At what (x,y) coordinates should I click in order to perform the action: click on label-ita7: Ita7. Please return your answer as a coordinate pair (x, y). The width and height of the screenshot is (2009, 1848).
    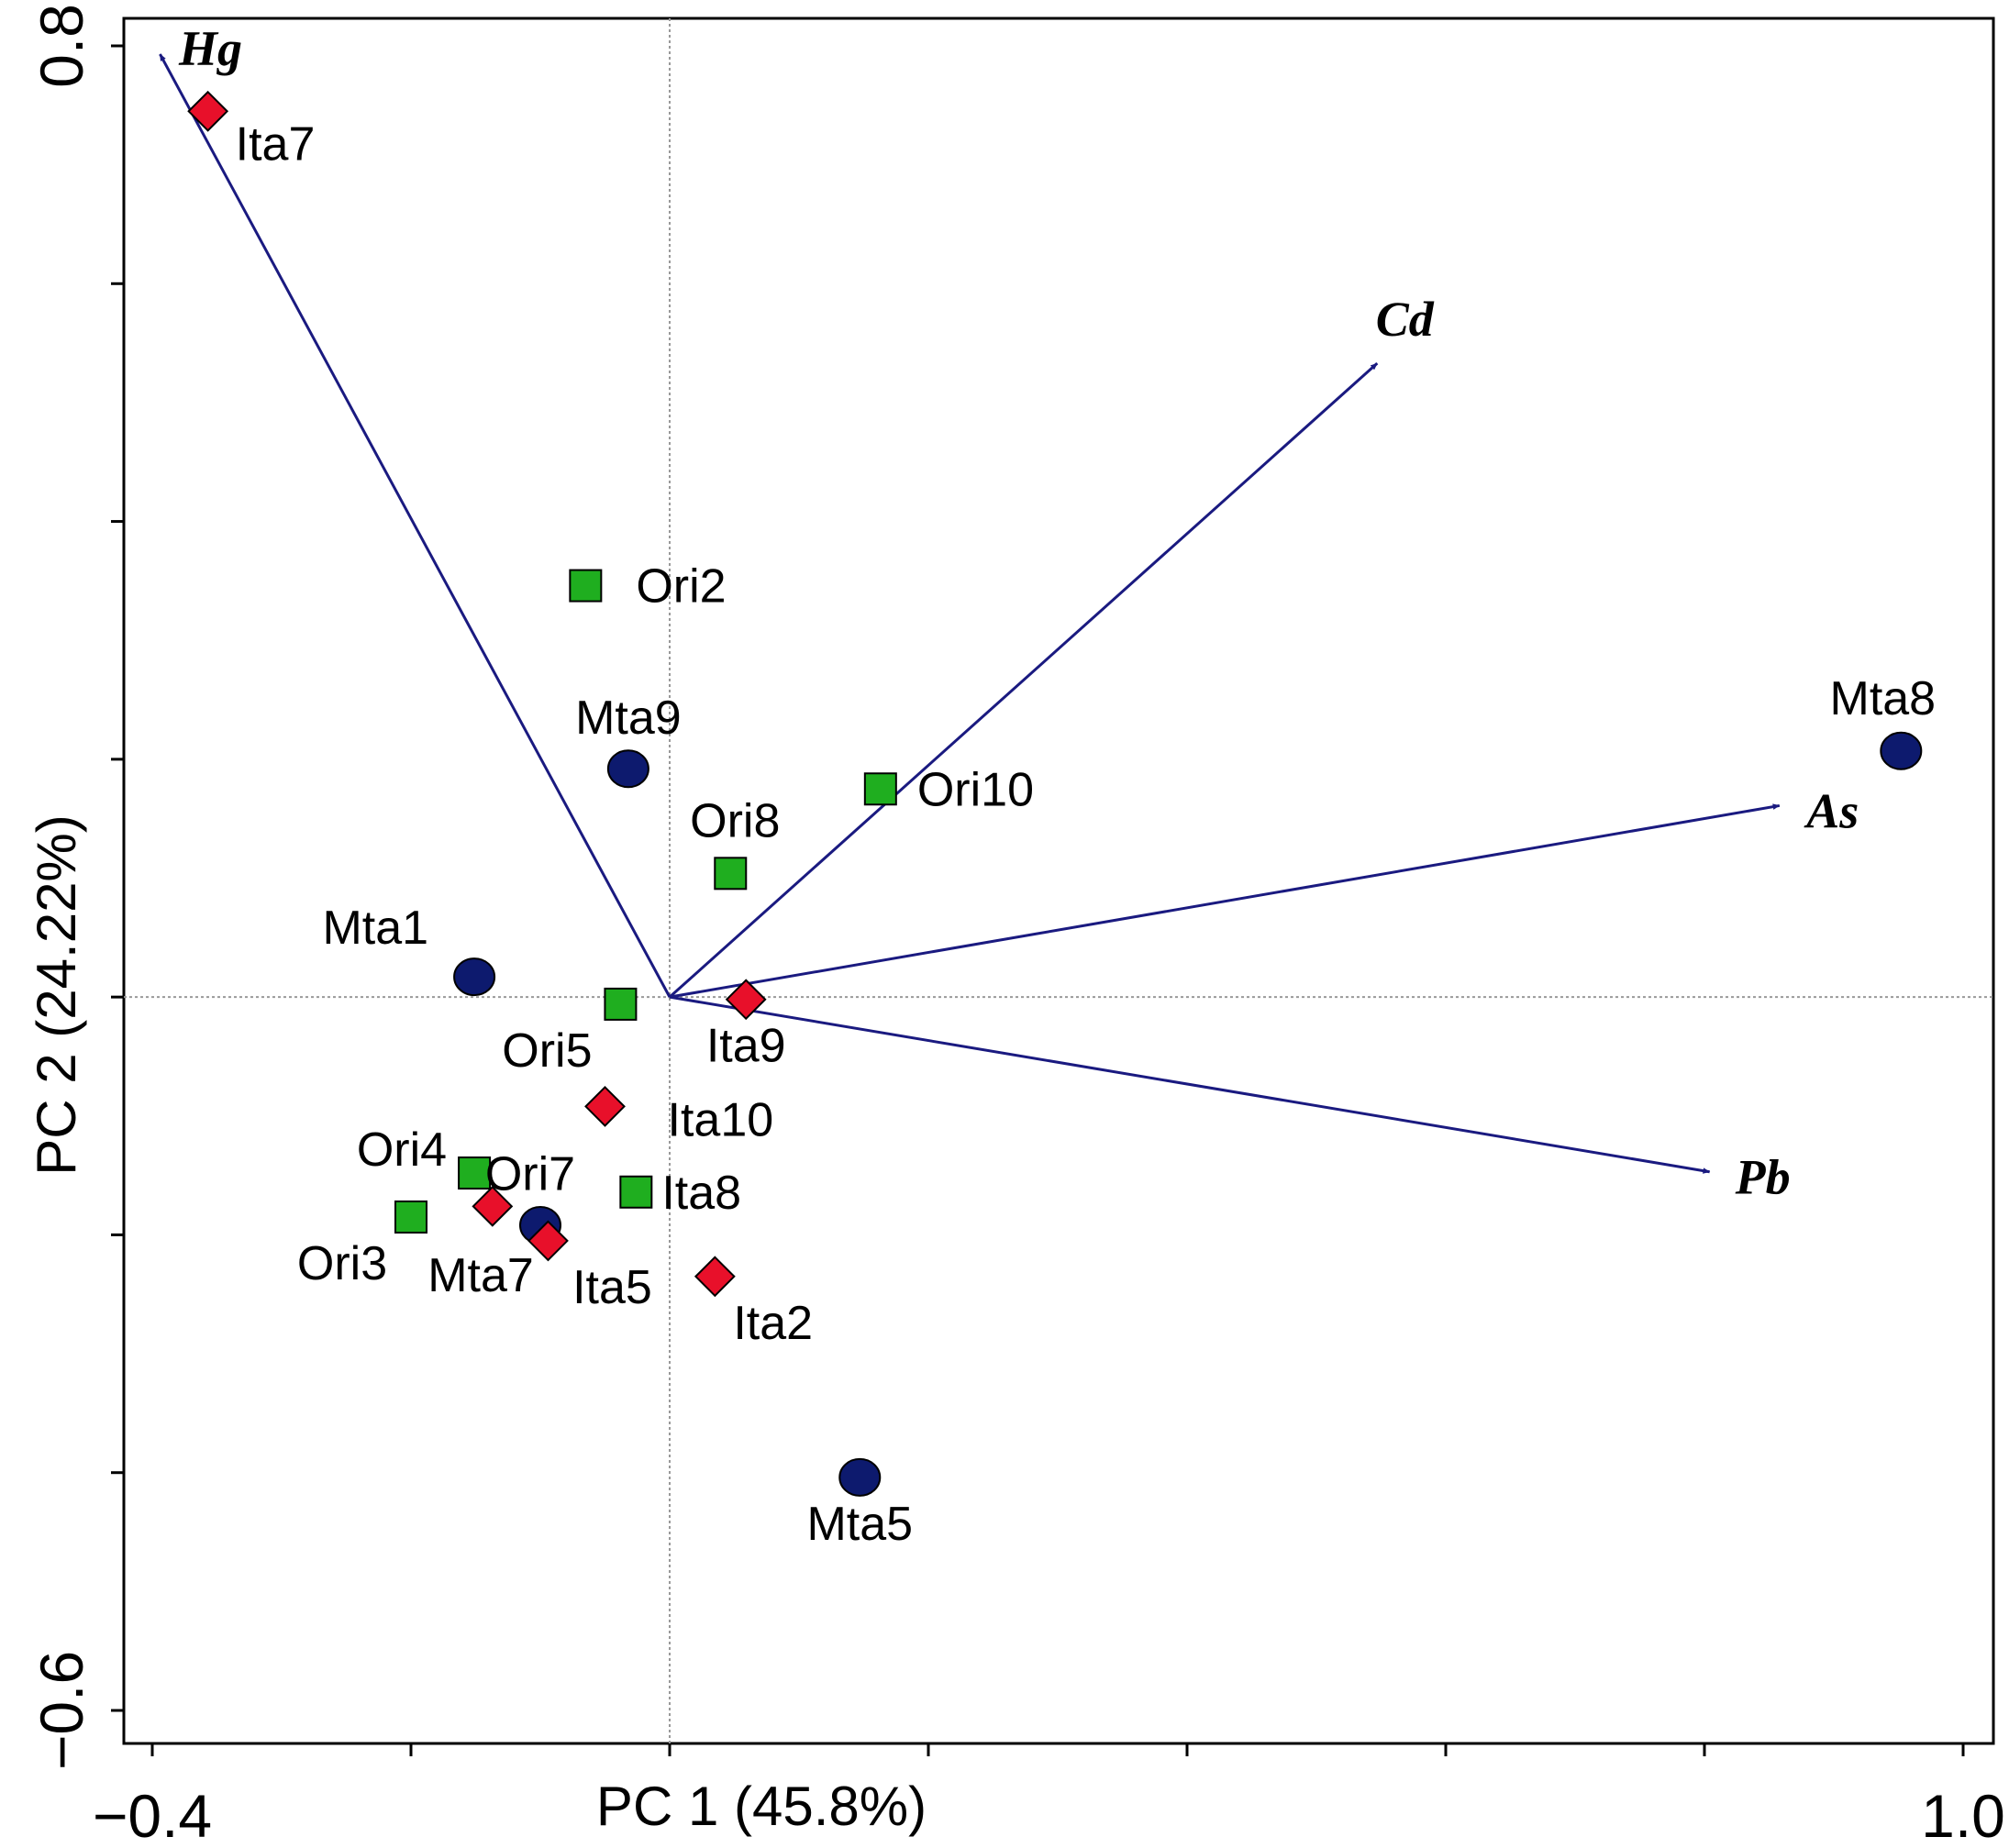
    Looking at the image, I should click on (276, 144).